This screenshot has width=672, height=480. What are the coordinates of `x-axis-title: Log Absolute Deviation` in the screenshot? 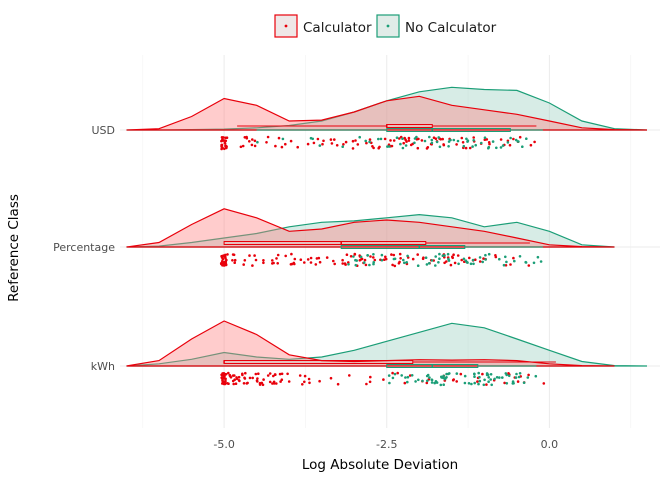 It's located at (380, 465).